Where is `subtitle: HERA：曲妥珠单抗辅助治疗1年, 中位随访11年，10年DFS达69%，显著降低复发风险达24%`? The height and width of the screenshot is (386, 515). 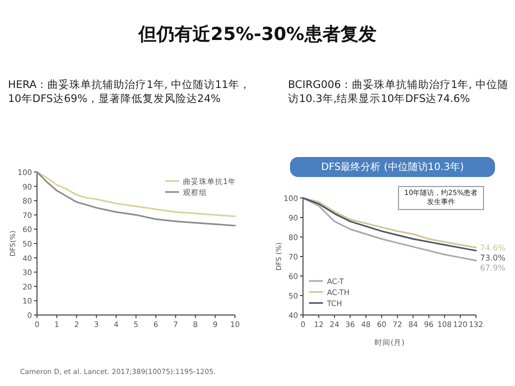 subtitle: HERA：曲妥珠单抗辅助治疗1年, 中位随访11年，10年DFS达69%，显著降低复发风险达24% is located at coordinates (130, 92).